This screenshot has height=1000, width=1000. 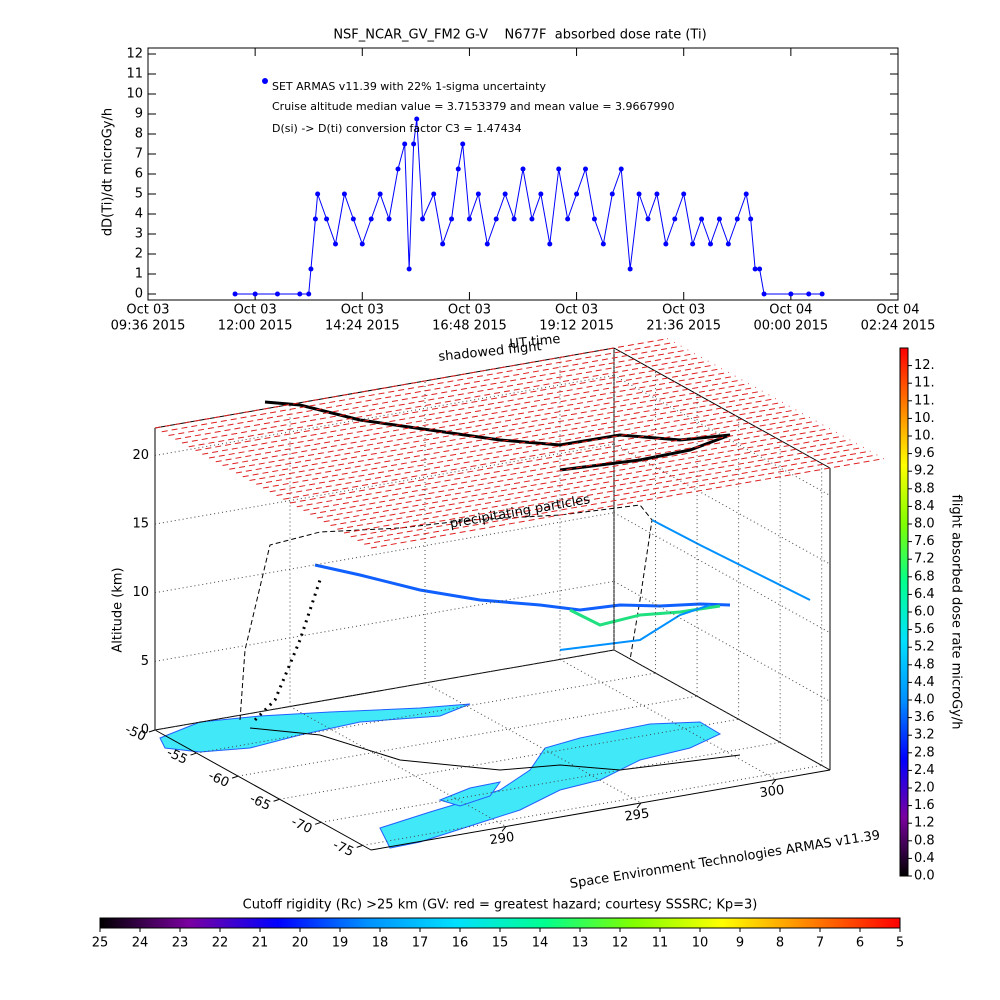 I want to click on colorbar-tick-label: 7.6, so click(x=924, y=541).